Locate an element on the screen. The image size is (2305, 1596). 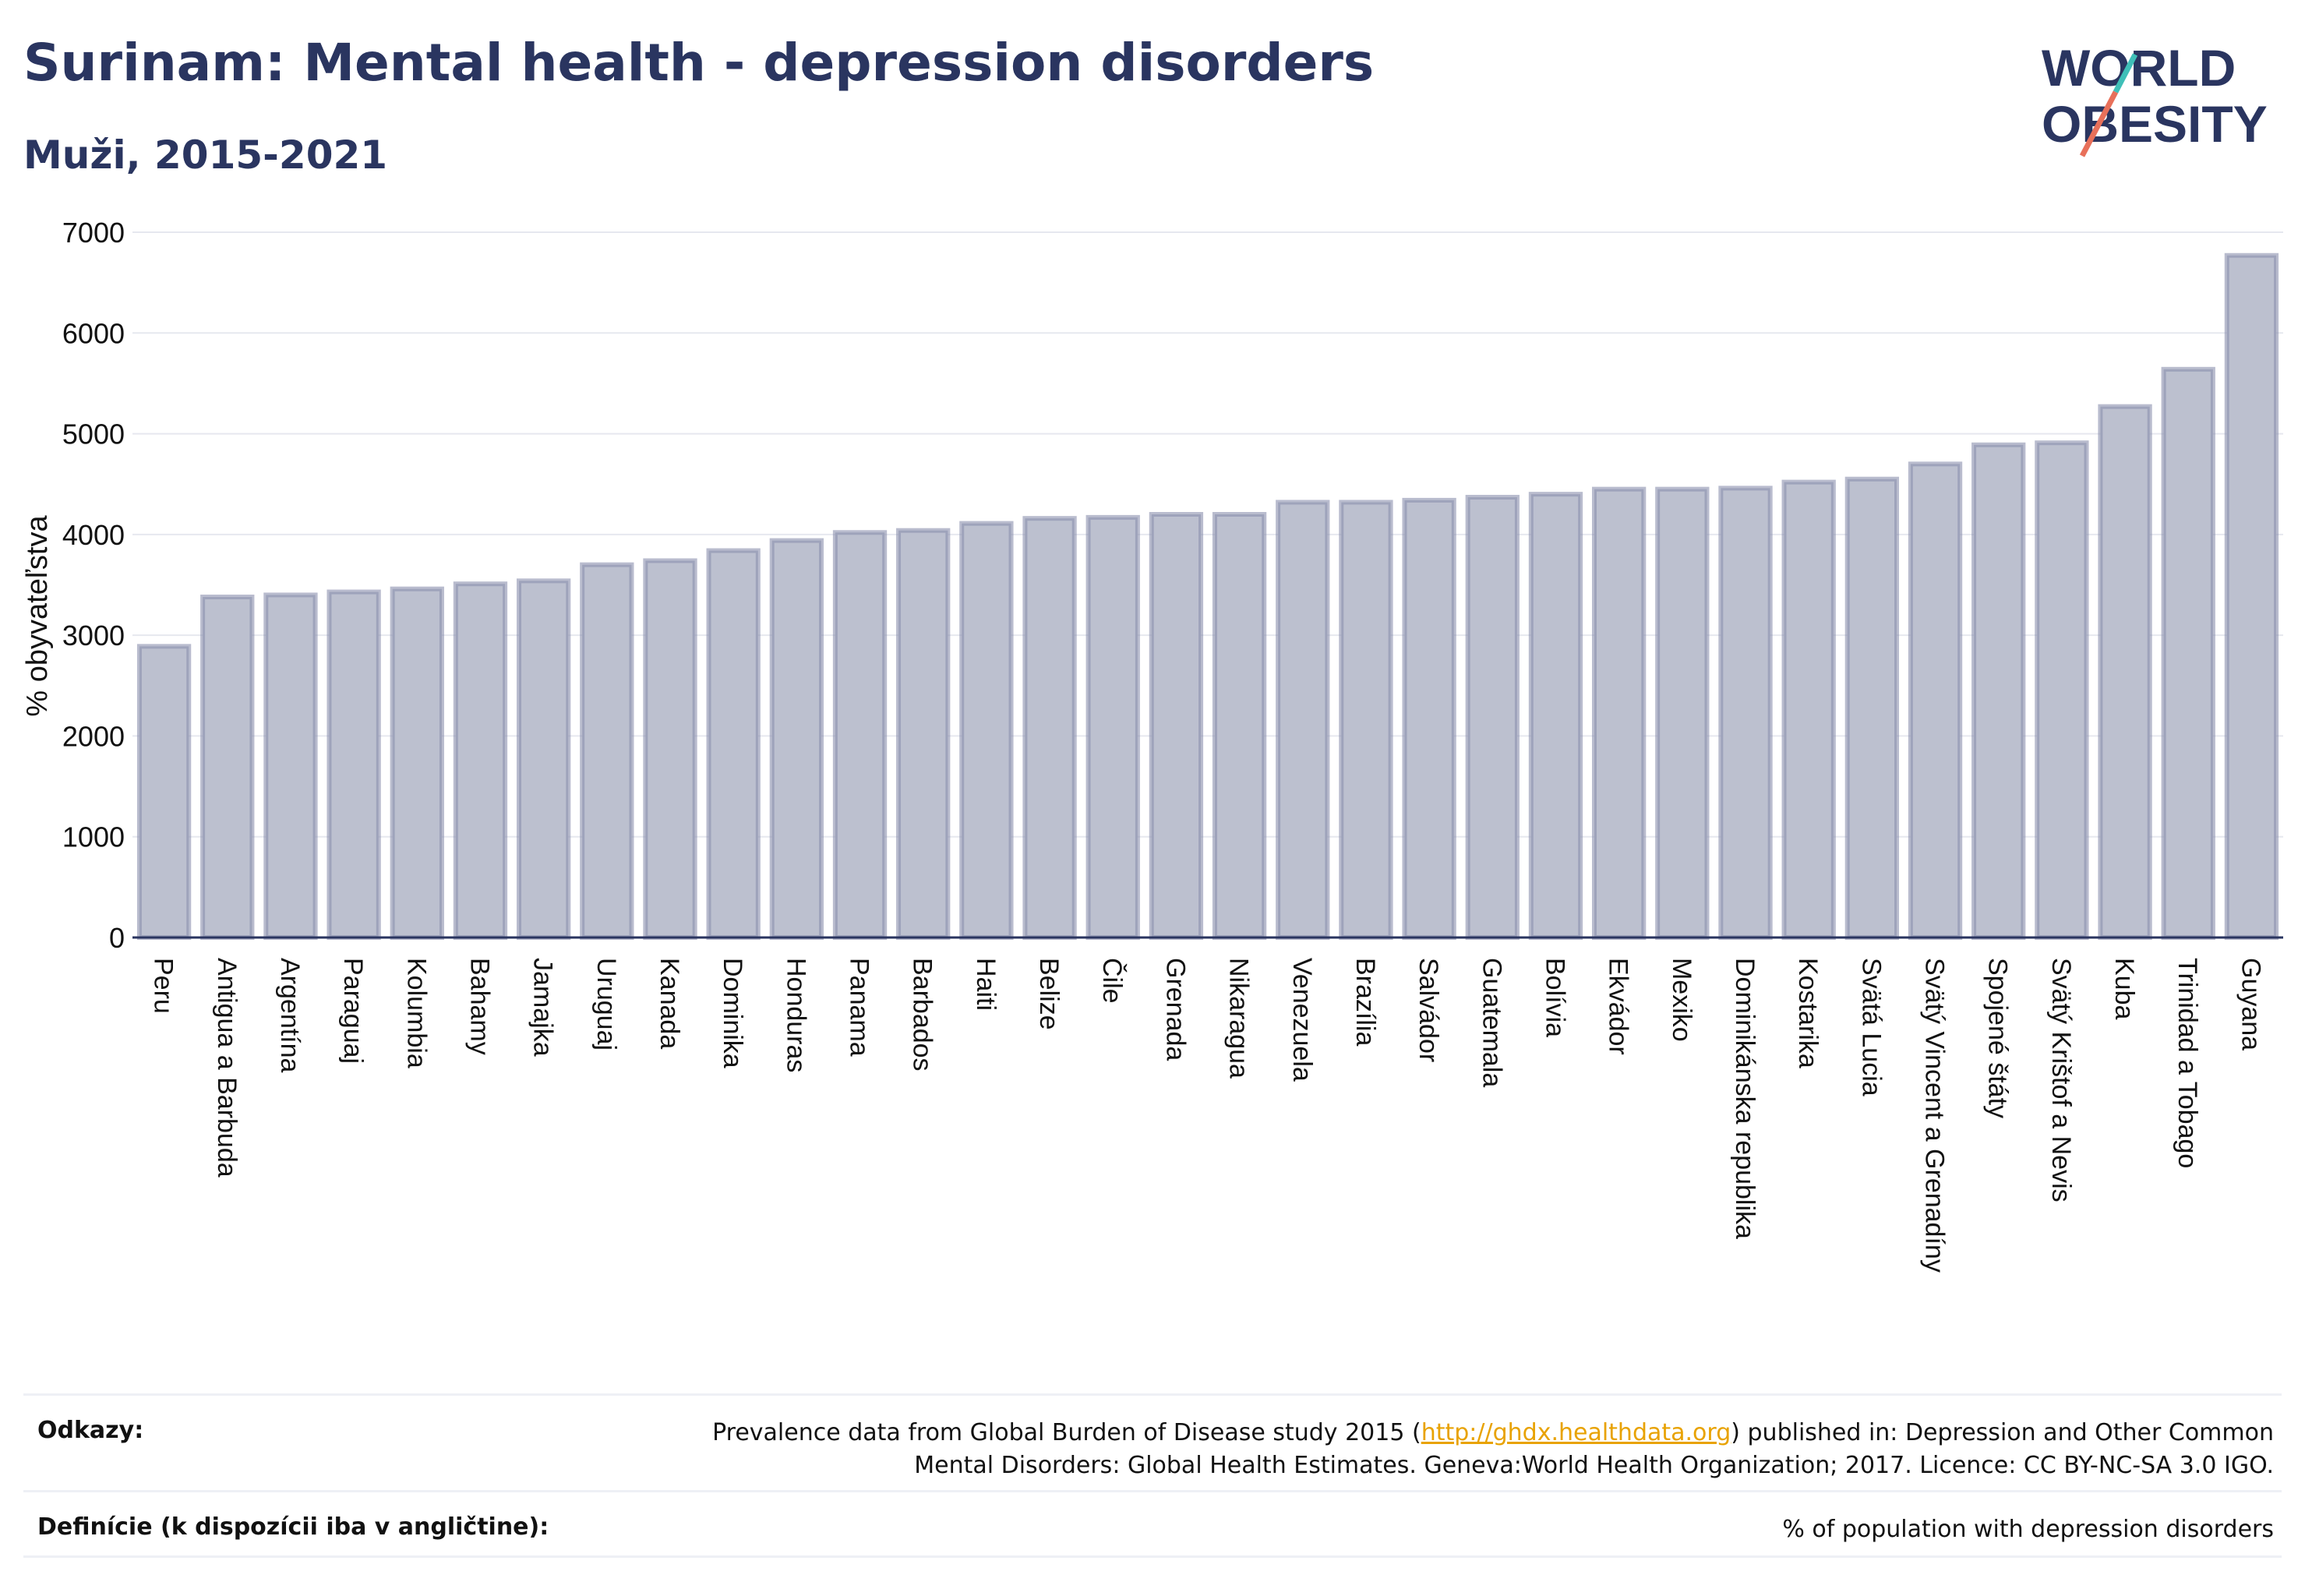
x-tick-label: Guyana is located at coordinates (2250, 1004).